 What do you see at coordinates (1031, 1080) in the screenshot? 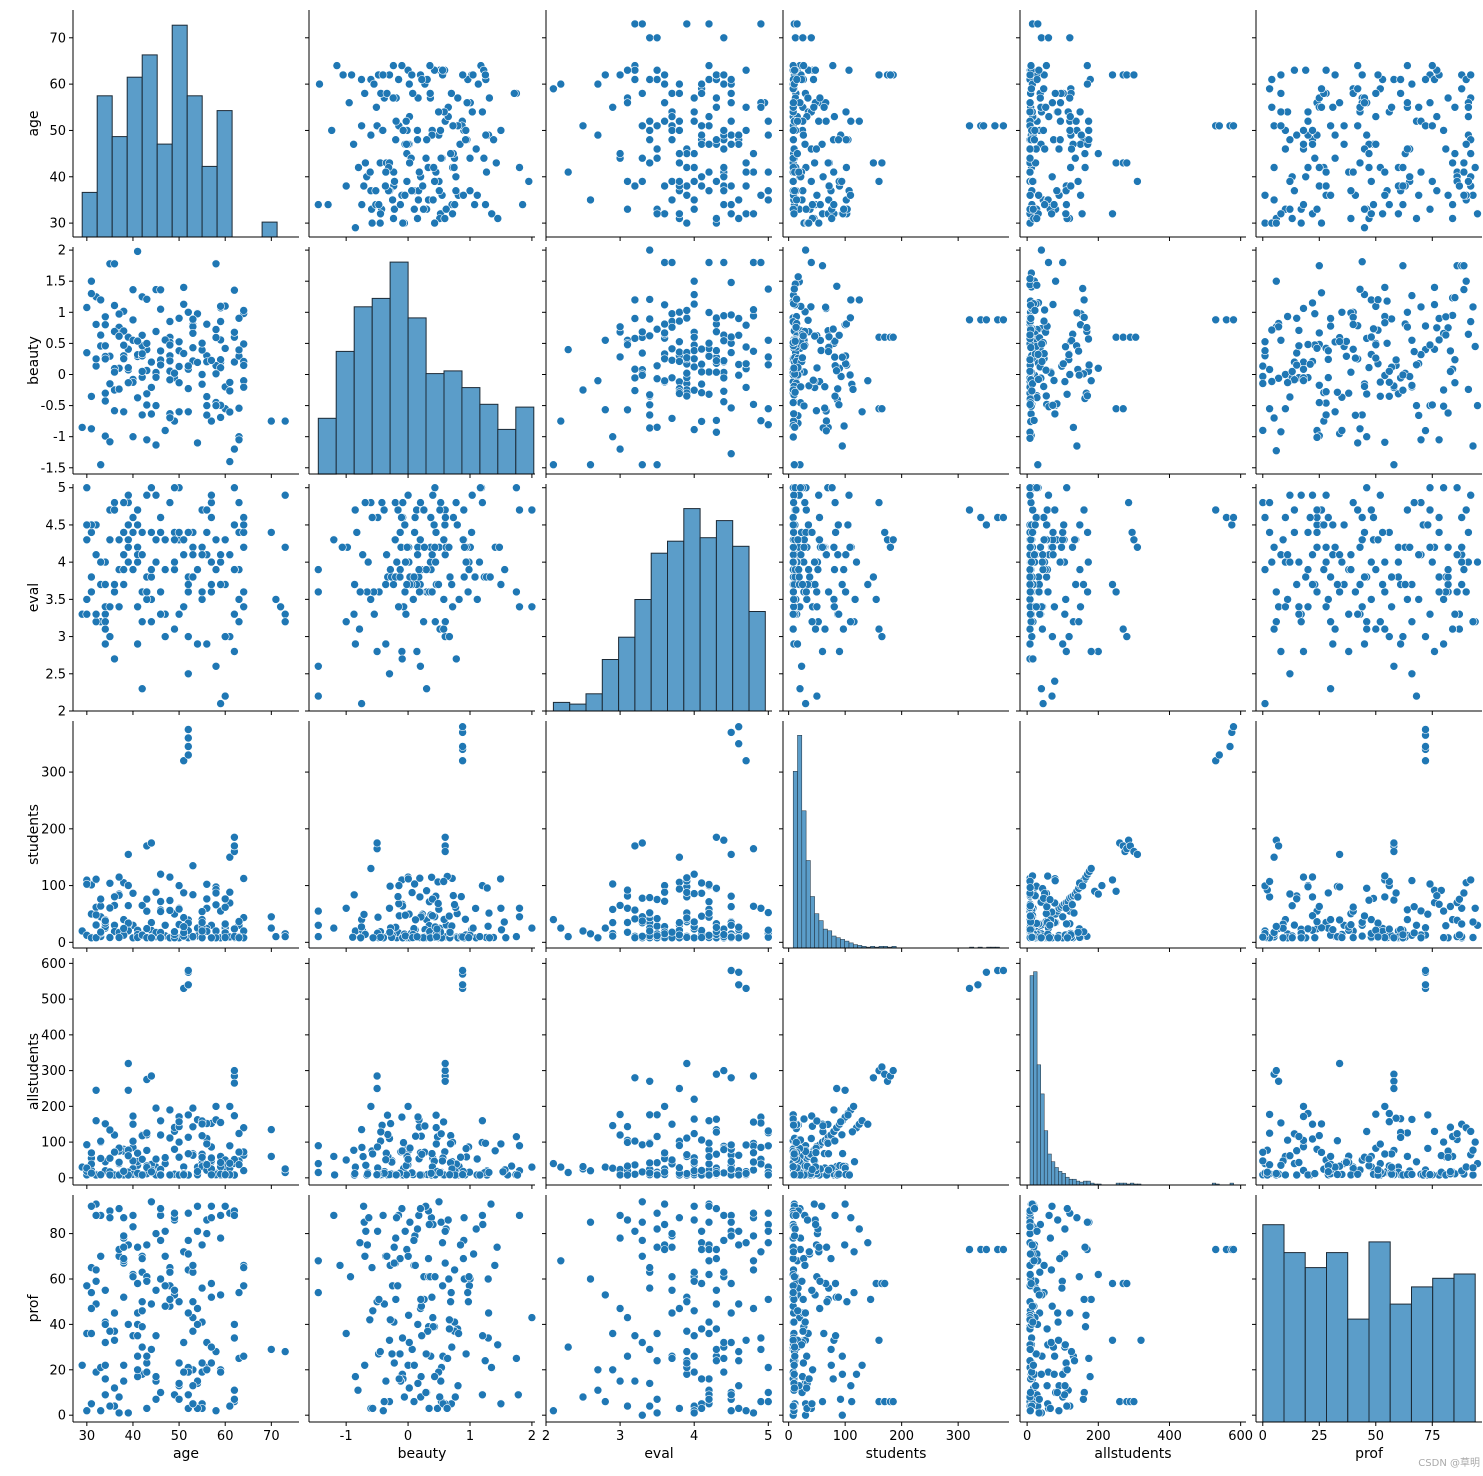
I see `hist-bar-allstudents` at bounding box center [1031, 1080].